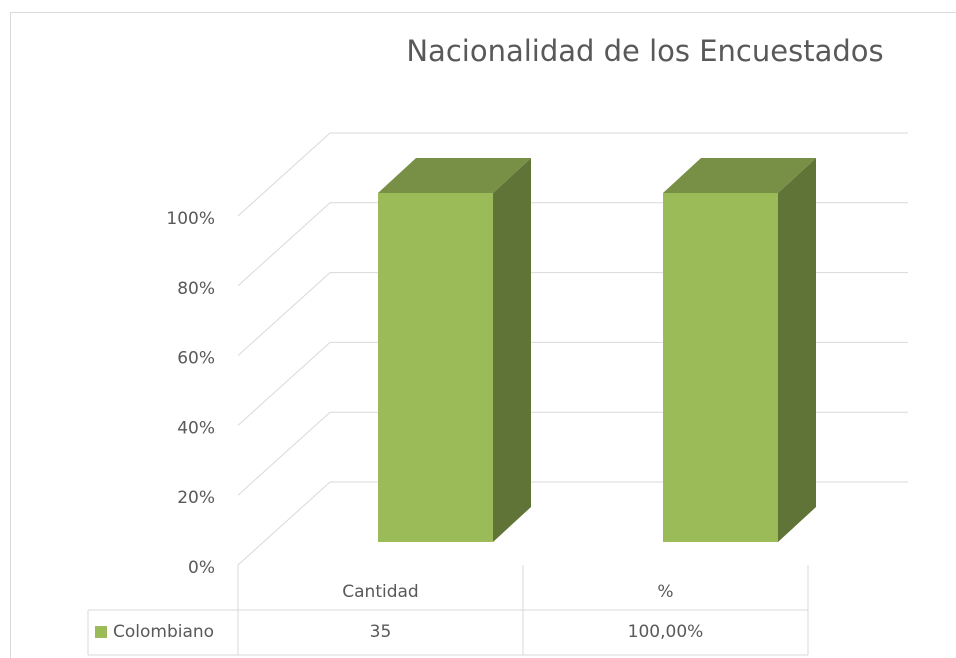  Describe the element at coordinates (201, 568) in the screenshot. I see `y-tick-label: 0%` at that location.